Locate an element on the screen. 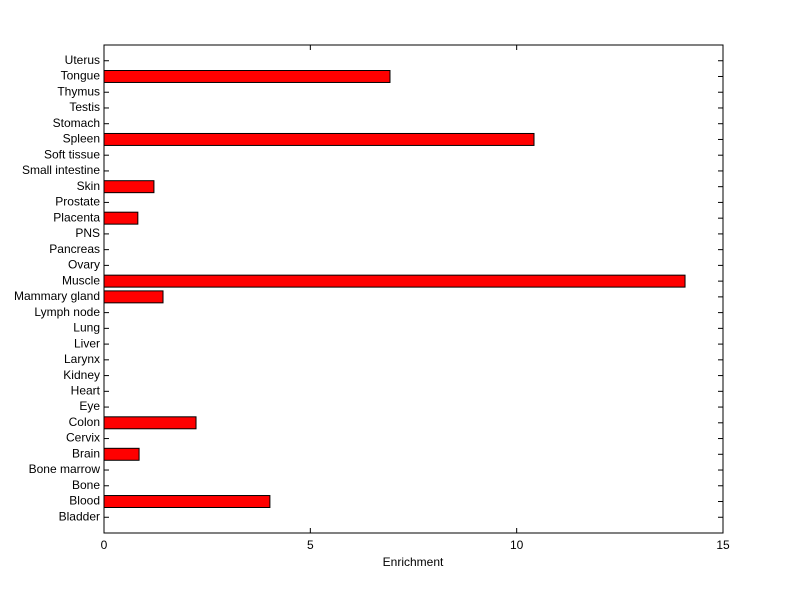 The image size is (800, 599). y-tick-label: Testis is located at coordinates (84, 107).